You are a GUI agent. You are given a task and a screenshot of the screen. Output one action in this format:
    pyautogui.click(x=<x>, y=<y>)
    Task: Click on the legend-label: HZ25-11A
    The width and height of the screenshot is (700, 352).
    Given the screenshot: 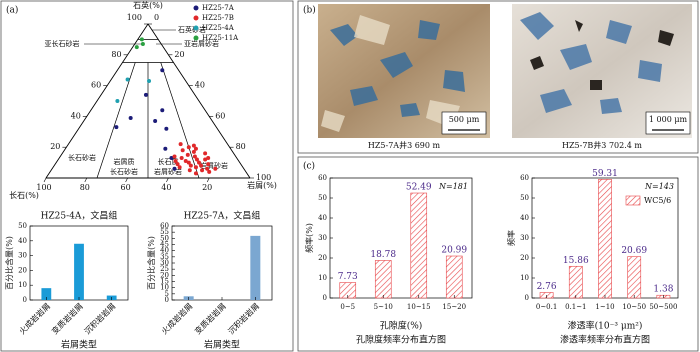 What is the action you would take?
    pyautogui.click(x=220, y=38)
    